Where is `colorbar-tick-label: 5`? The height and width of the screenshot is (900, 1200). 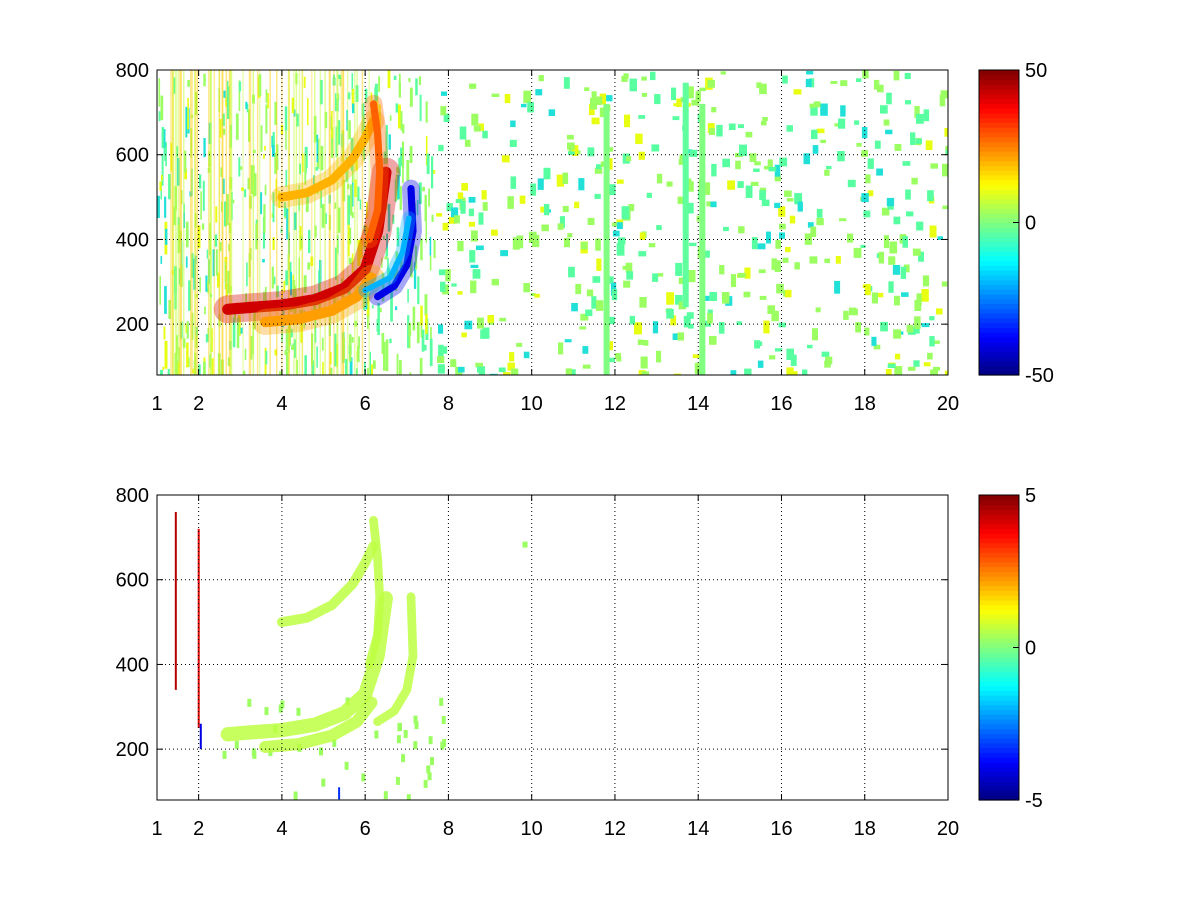 colorbar-tick-label: 5 is located at coordinates (1030, 496).